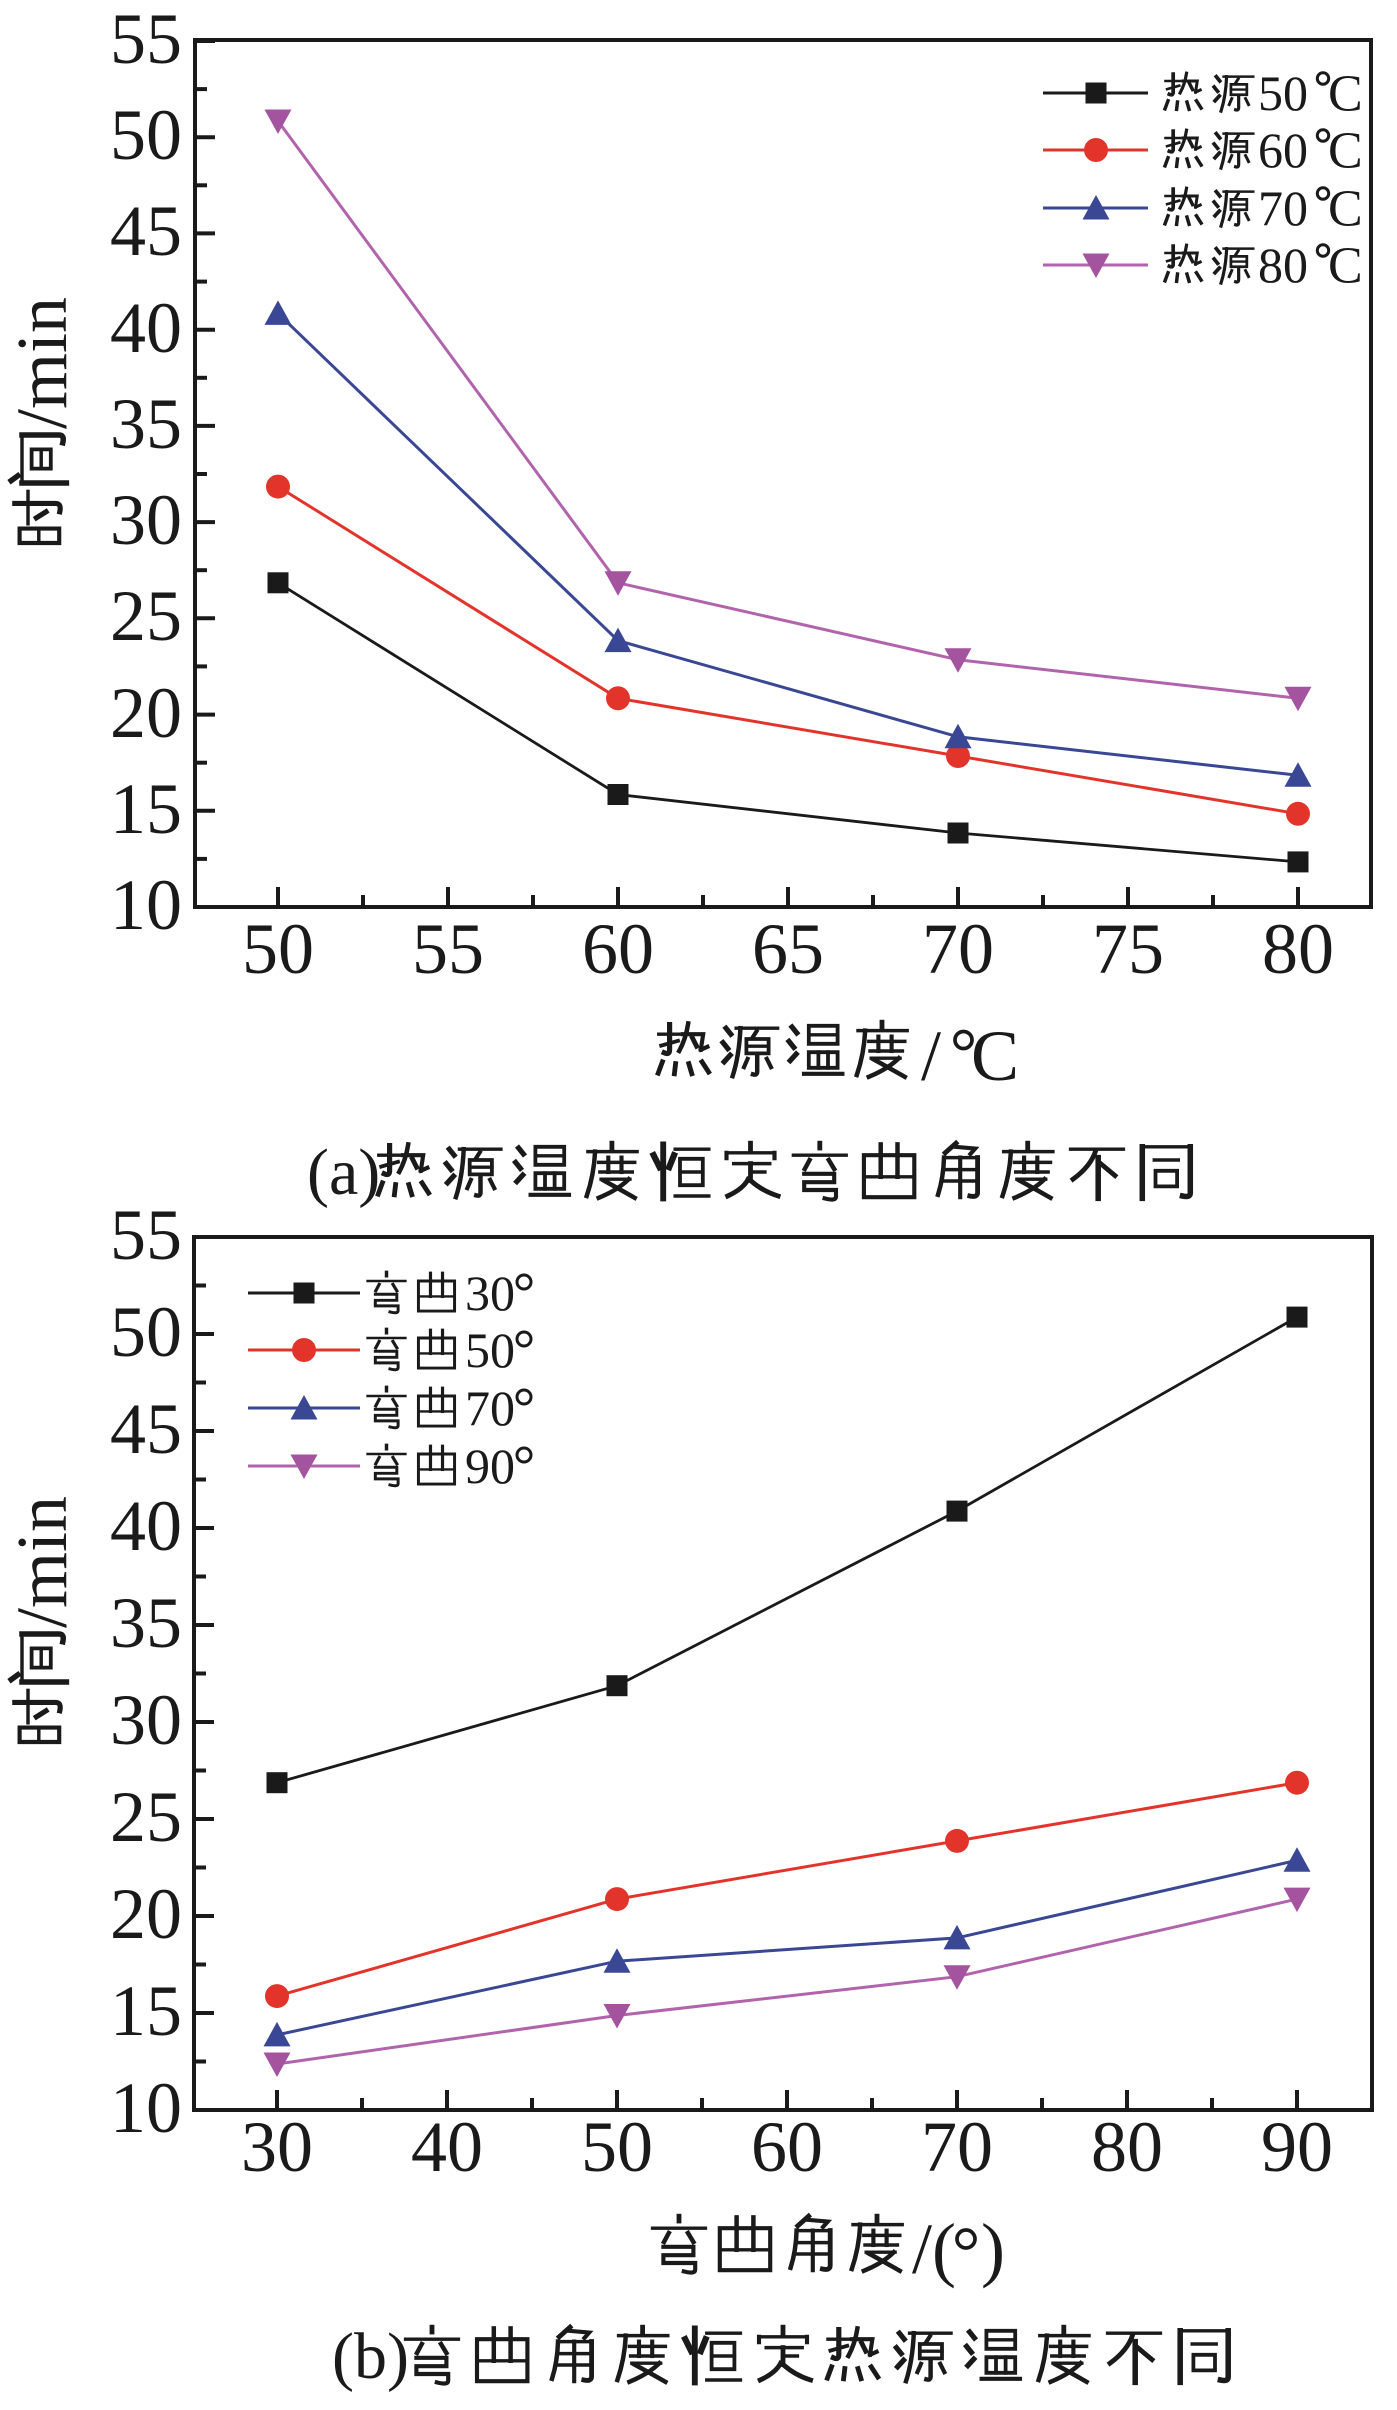 This screenshot has width=1397, height=2410. What do you see at coordinates (1128, 949) in the screenshot?
I see `svg-text: 75` at bounding box center [1128, 949].